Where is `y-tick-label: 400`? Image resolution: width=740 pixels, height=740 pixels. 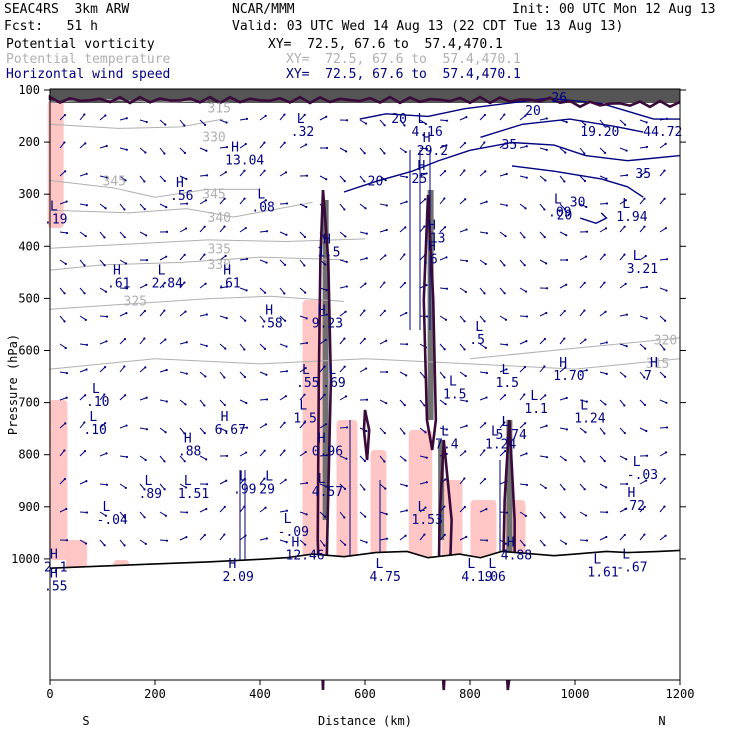 y-tick-label: 400 is located at coordinates (29, 246).